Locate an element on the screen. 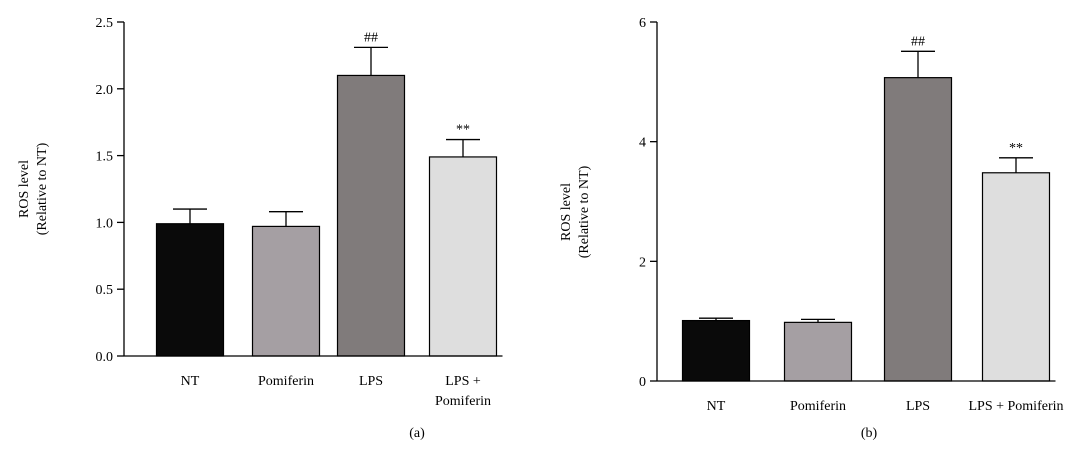 Image resolution: width=1087 pixels, height=455 pixels. panel-a-y-tick-label: 0.5 is located at coordinates (105, 290).